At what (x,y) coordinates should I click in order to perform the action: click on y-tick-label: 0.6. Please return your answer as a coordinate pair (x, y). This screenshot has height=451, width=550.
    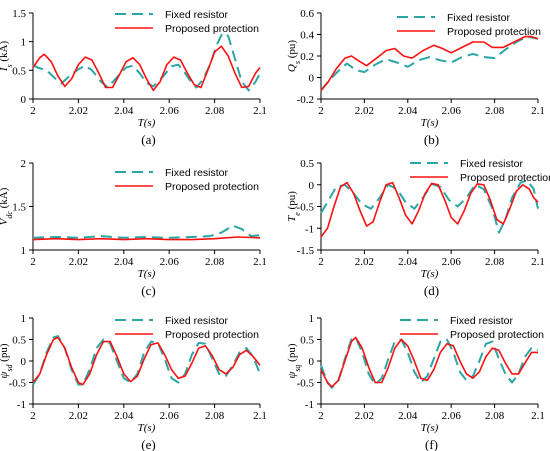
    Looking at the image, I should click on (307, 14).